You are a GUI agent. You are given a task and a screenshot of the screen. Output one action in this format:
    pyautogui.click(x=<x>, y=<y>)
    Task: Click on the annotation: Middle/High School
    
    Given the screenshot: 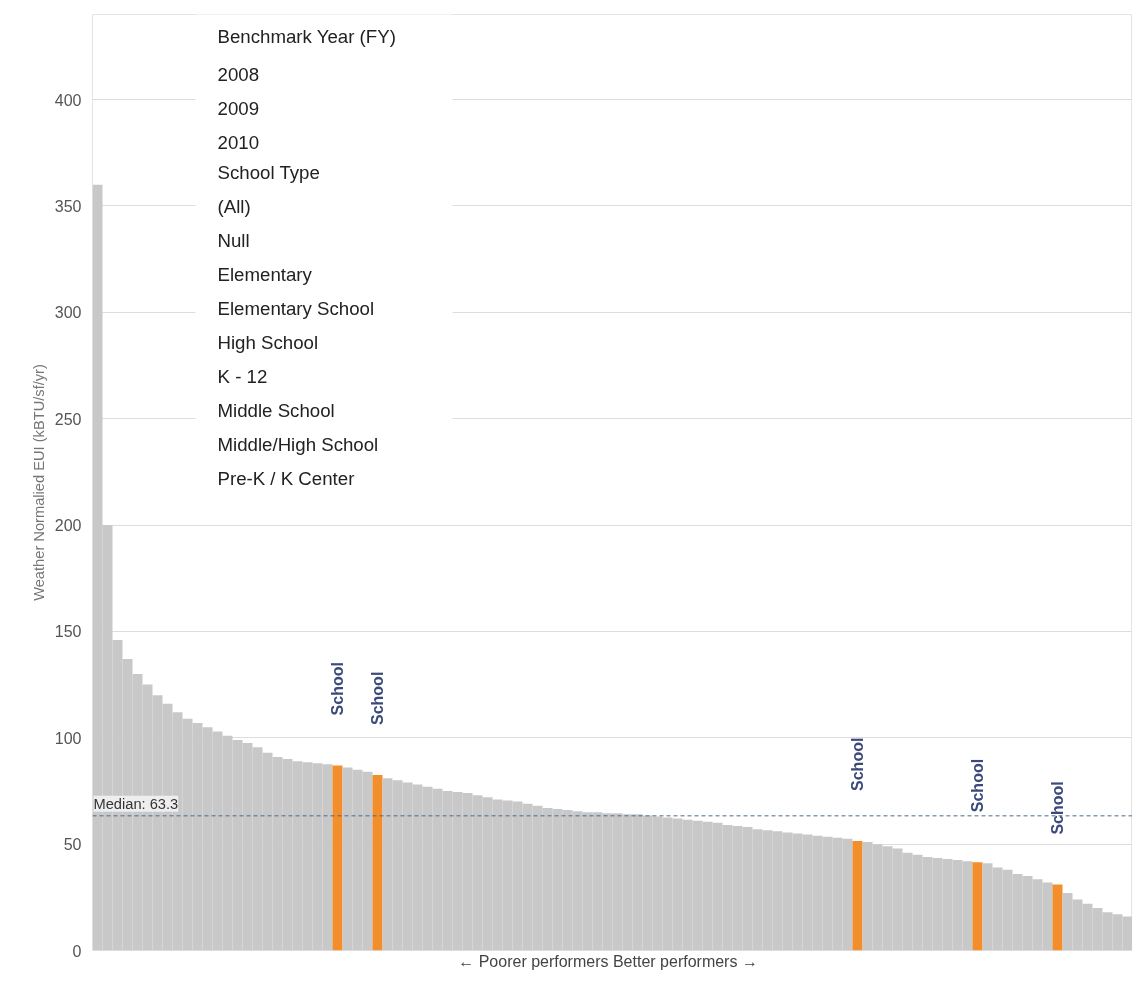 What is the action you would take?
    pyautogui.click(x=298, y=444)
    